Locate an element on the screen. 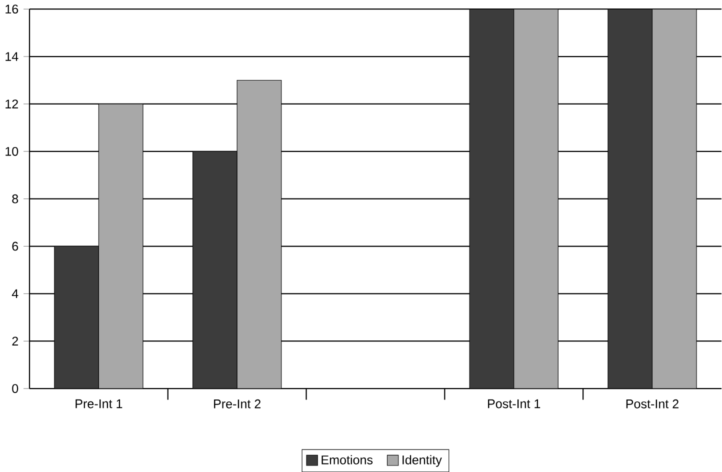 This screenshot has width=722, height=472. legend-label: Emotions is located at coordinates (347, 459).